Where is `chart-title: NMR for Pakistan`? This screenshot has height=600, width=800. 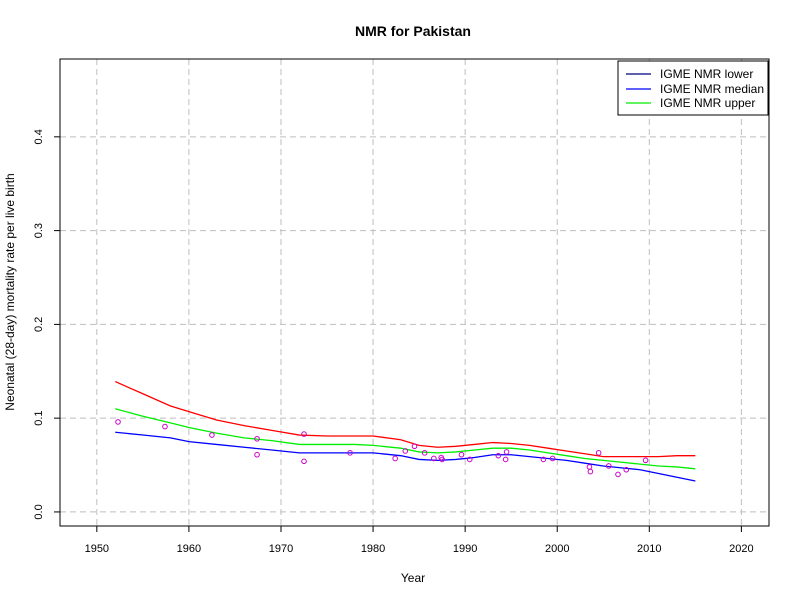 chart-title: NMR for Pakistan is located at coordinates (413, 31).